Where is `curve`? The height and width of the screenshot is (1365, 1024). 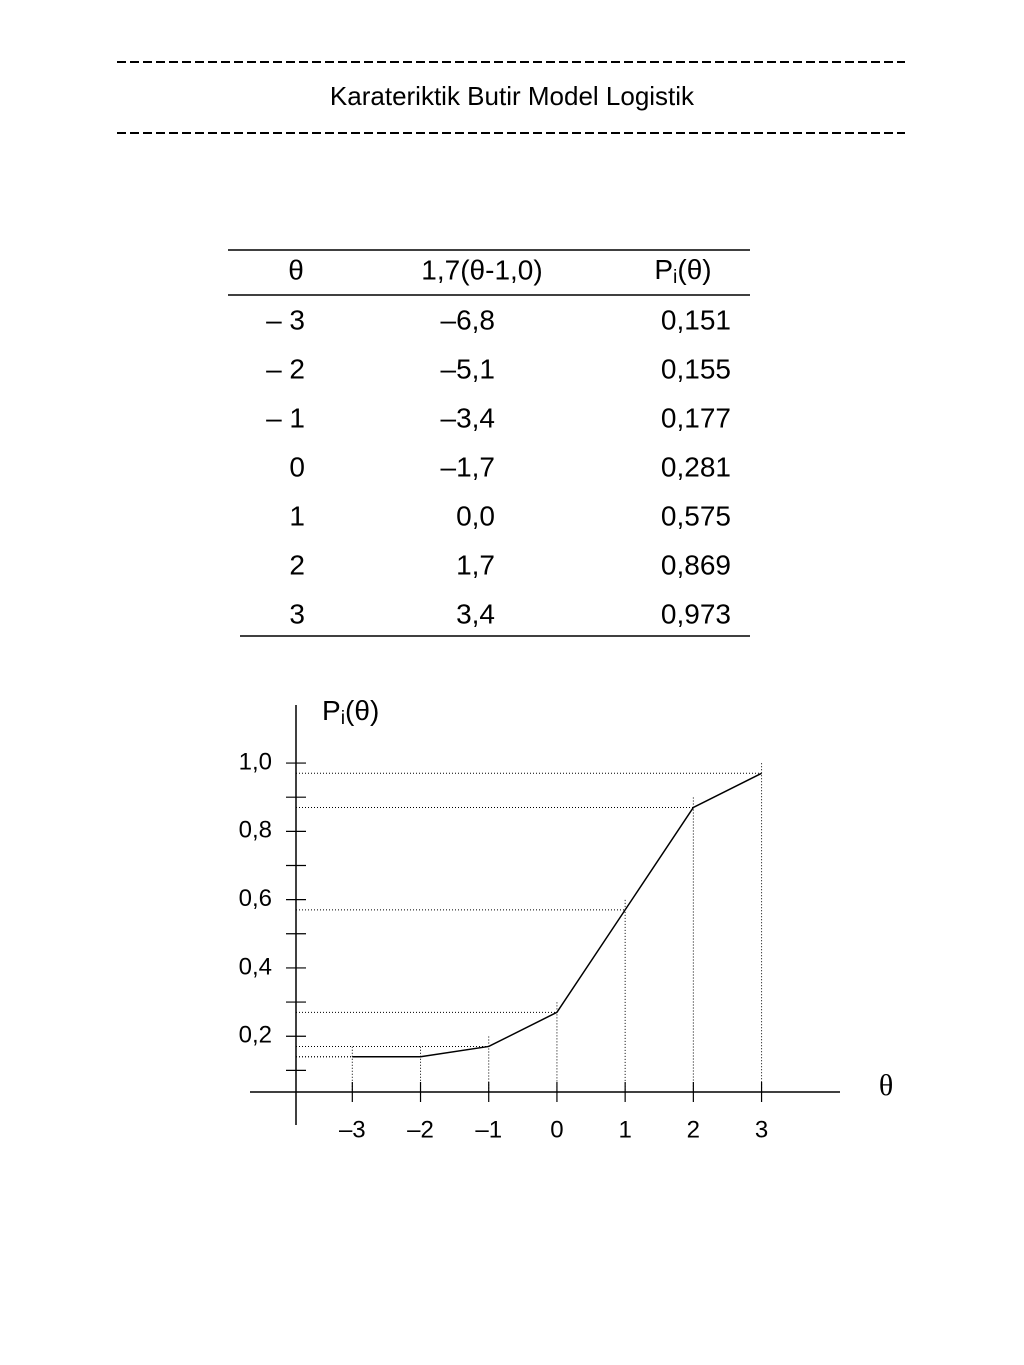 curve is located at coordinates (557, 915).